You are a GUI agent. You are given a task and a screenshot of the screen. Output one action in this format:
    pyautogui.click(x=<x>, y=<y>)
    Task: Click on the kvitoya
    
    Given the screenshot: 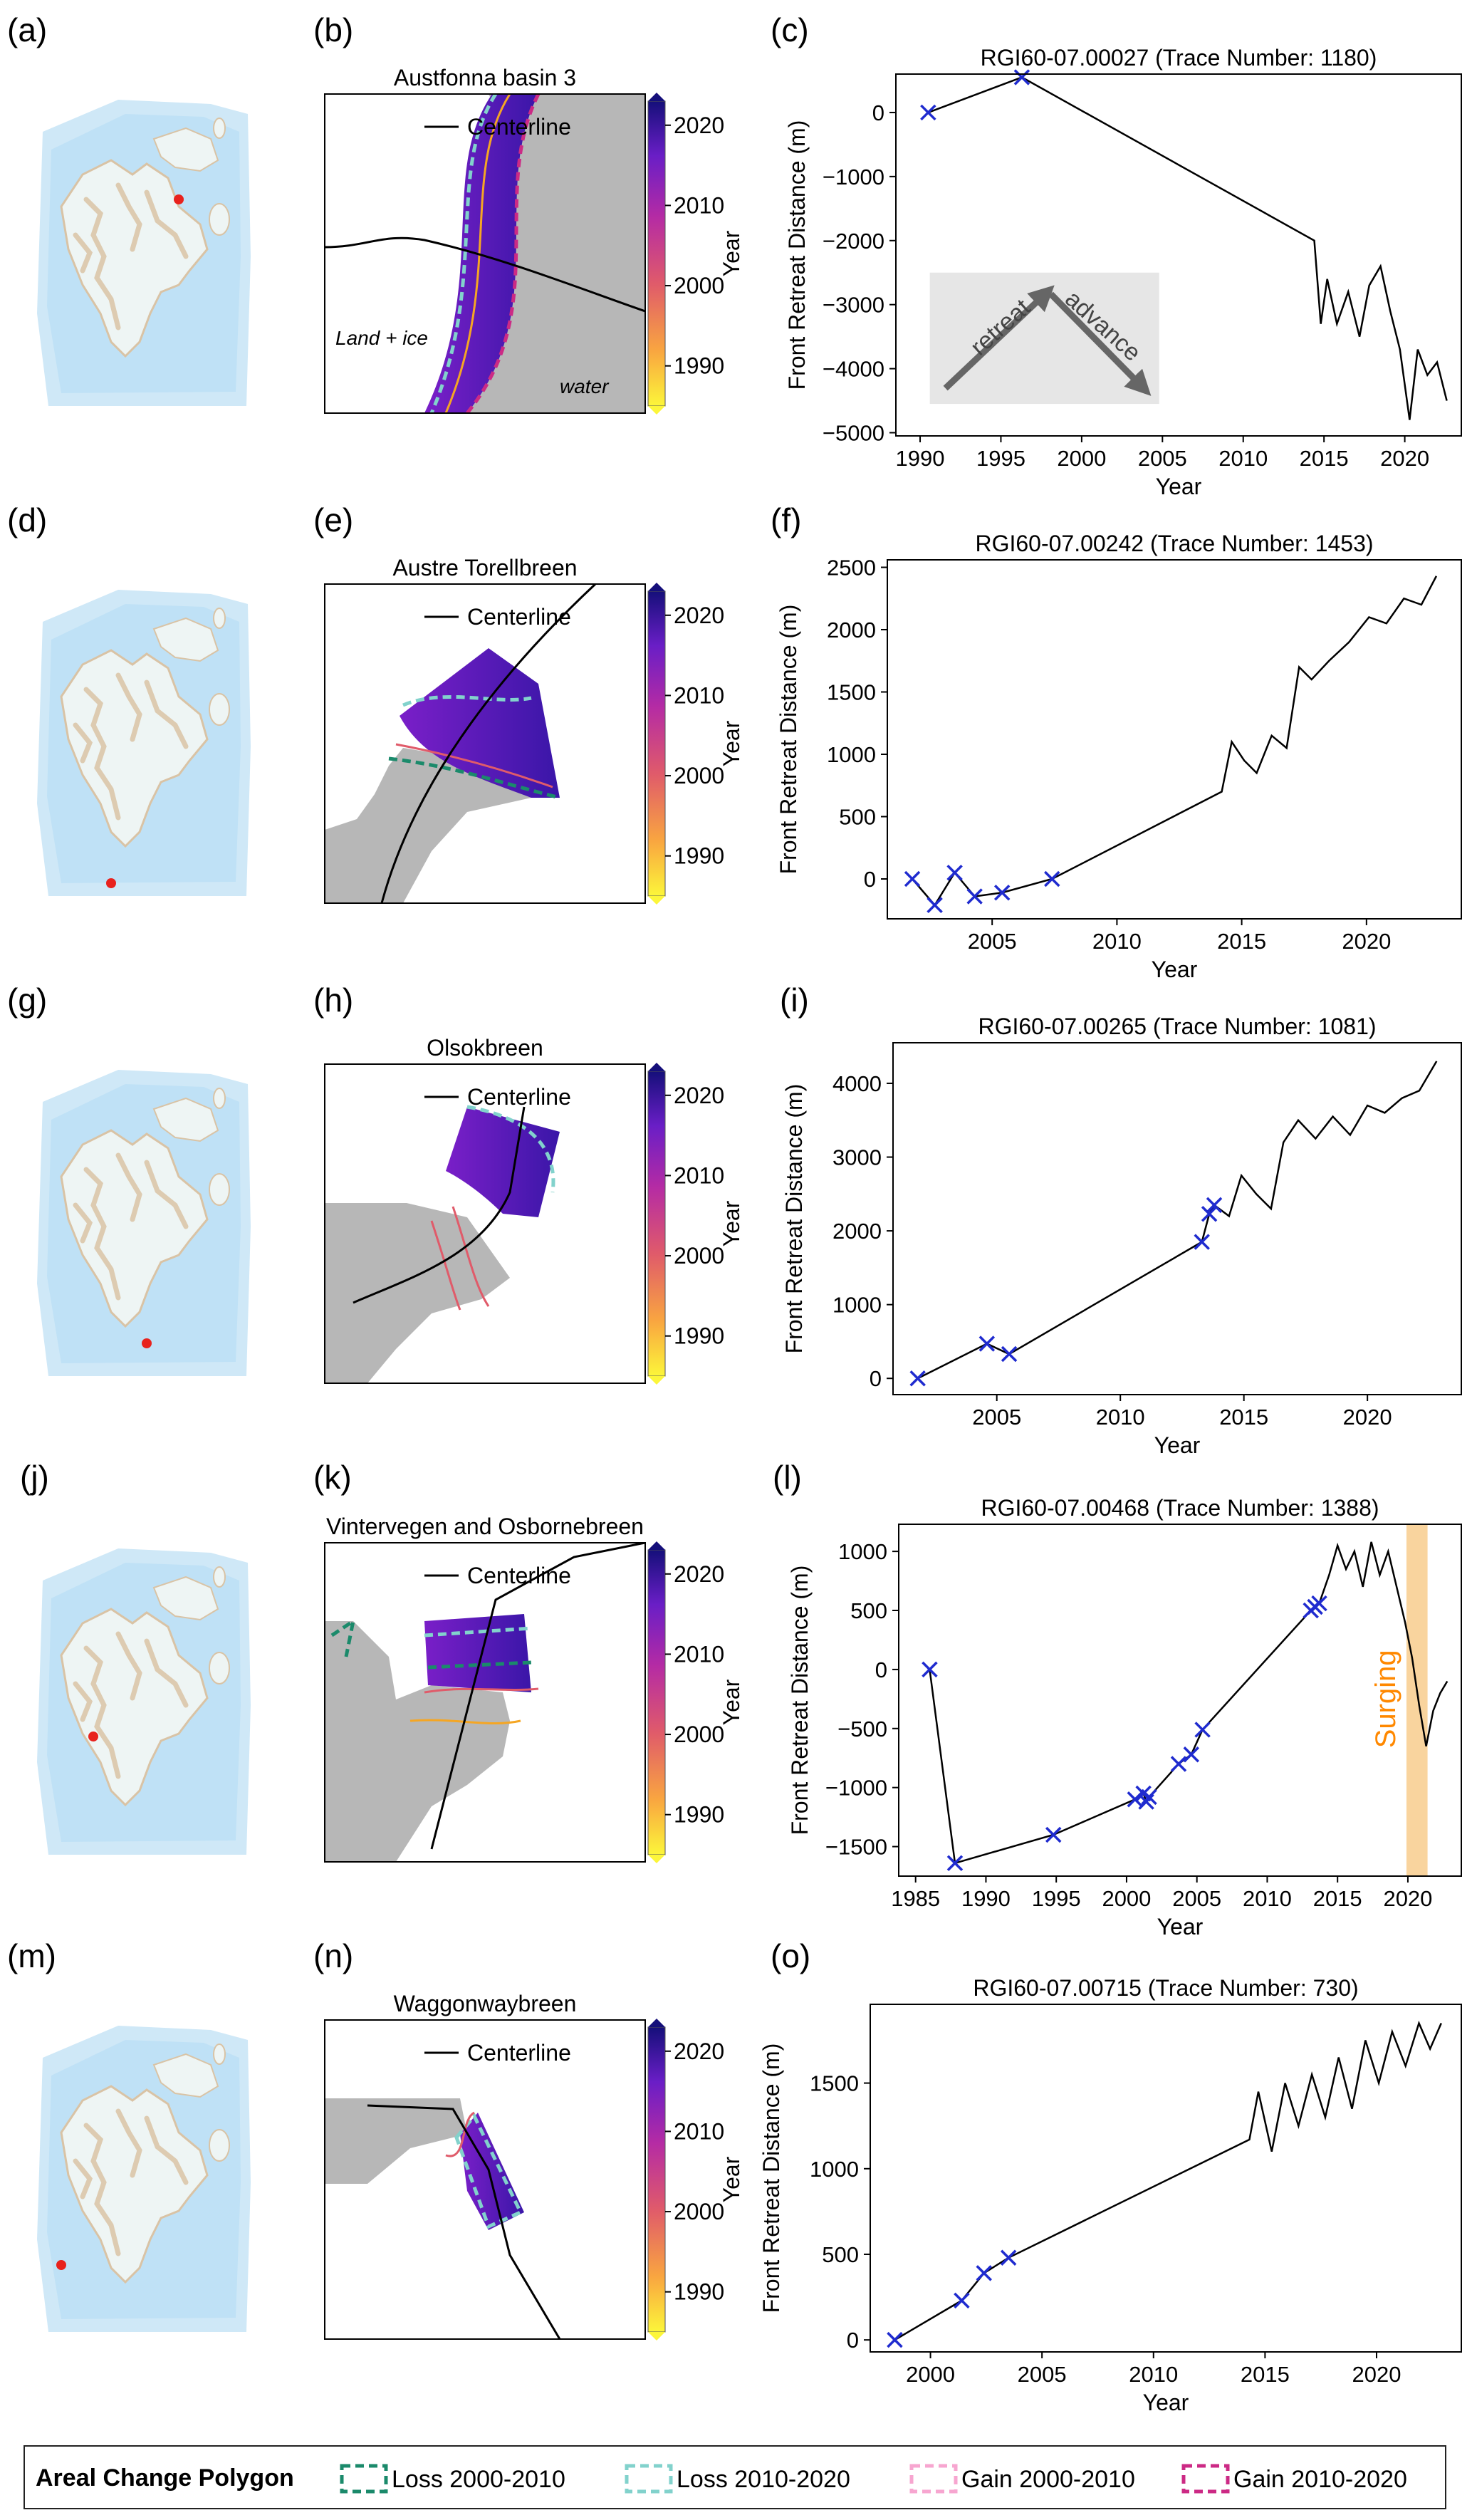 What is the action you would take?
    pyautogui.click(x=219, y=2054)
    